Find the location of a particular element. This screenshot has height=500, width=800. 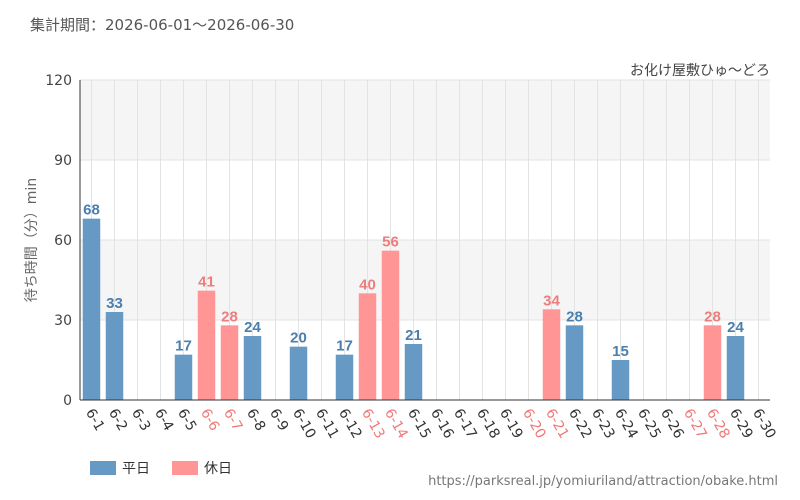

x-tick-label-6-29: 6-29 is located at coordinates (741, 424).